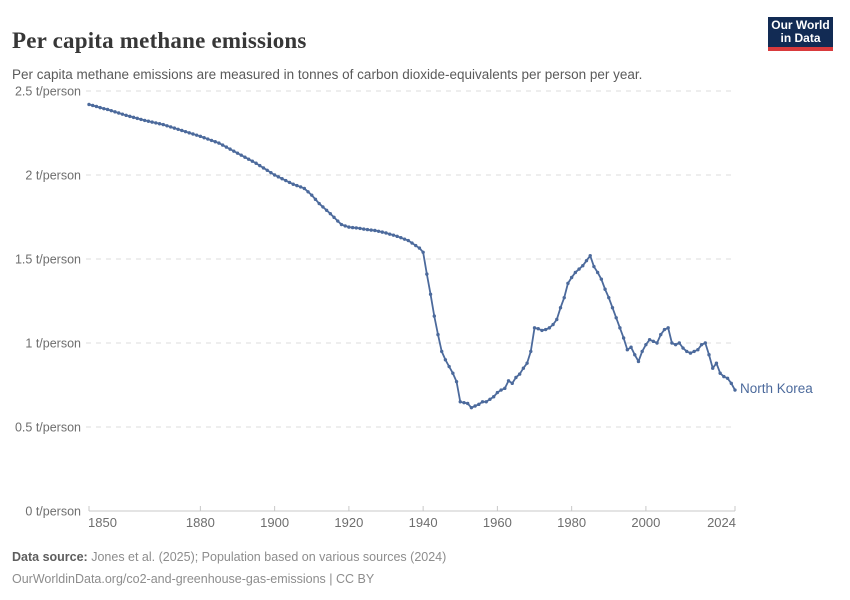 Image resolution: width=850 pixels, height=600 pixels. Describe the element at coordinates (800, 38) in the screenshot. I see `owid-logo-line2: in Data` at that location.